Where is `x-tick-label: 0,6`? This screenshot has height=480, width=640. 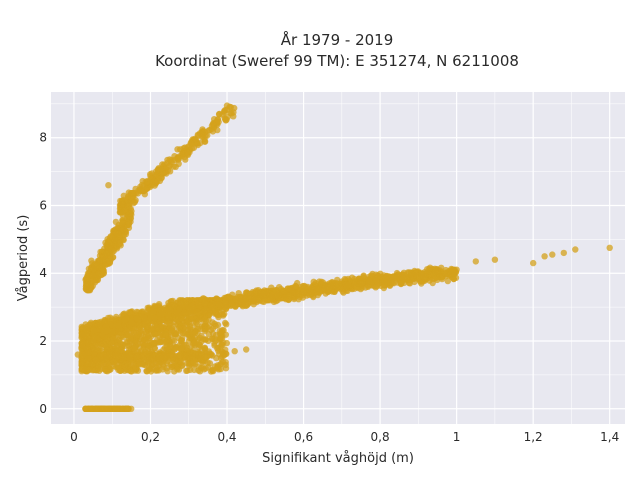 x-tick-label: 0,6 is located at coordinates (303, 437).